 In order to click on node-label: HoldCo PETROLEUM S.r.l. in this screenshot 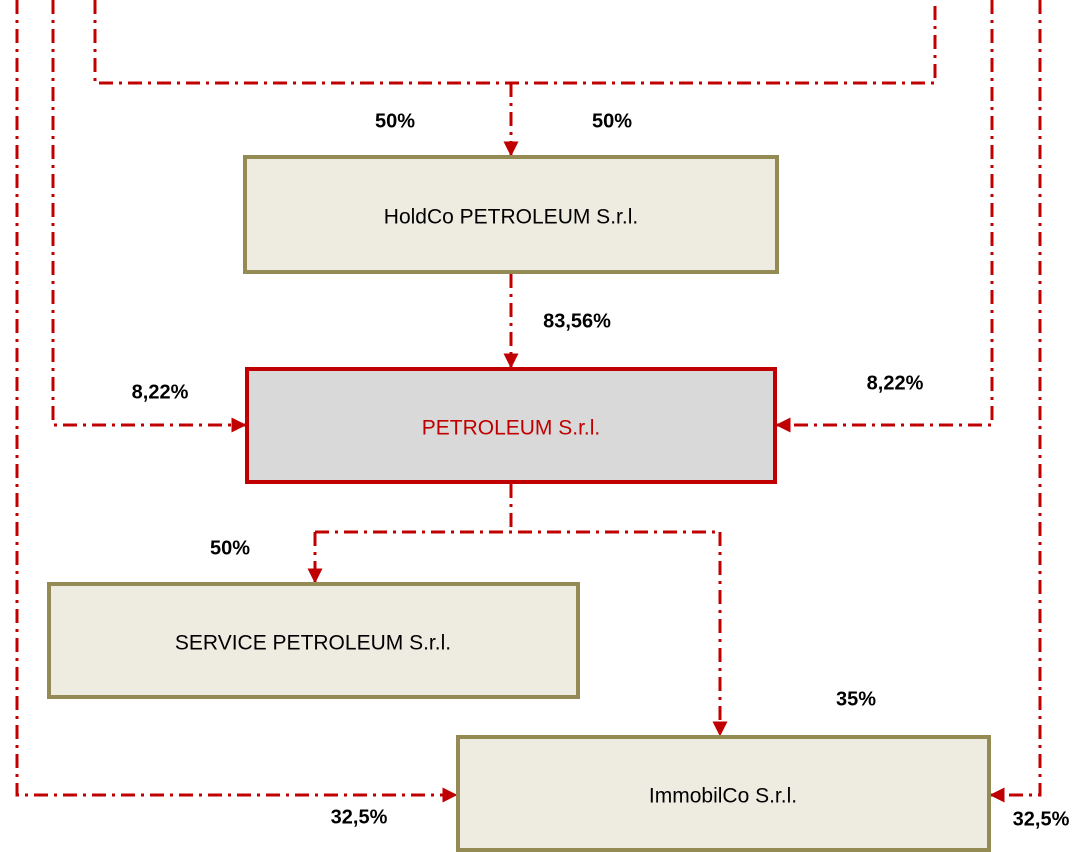, I will do `click(511, 217)`.